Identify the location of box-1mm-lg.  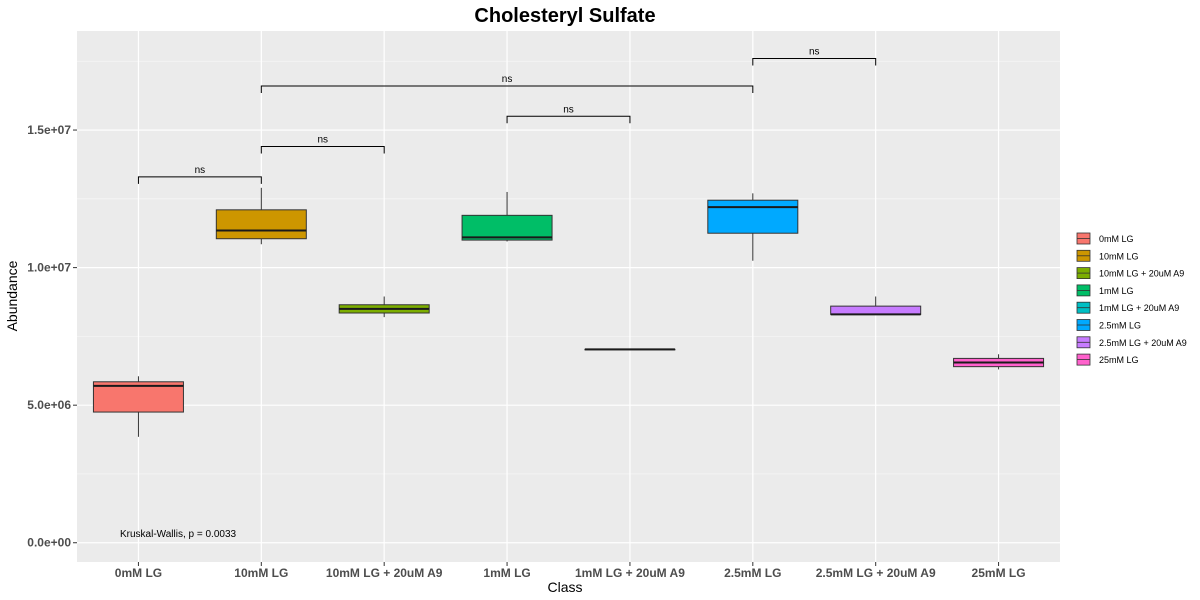
(507, 216).